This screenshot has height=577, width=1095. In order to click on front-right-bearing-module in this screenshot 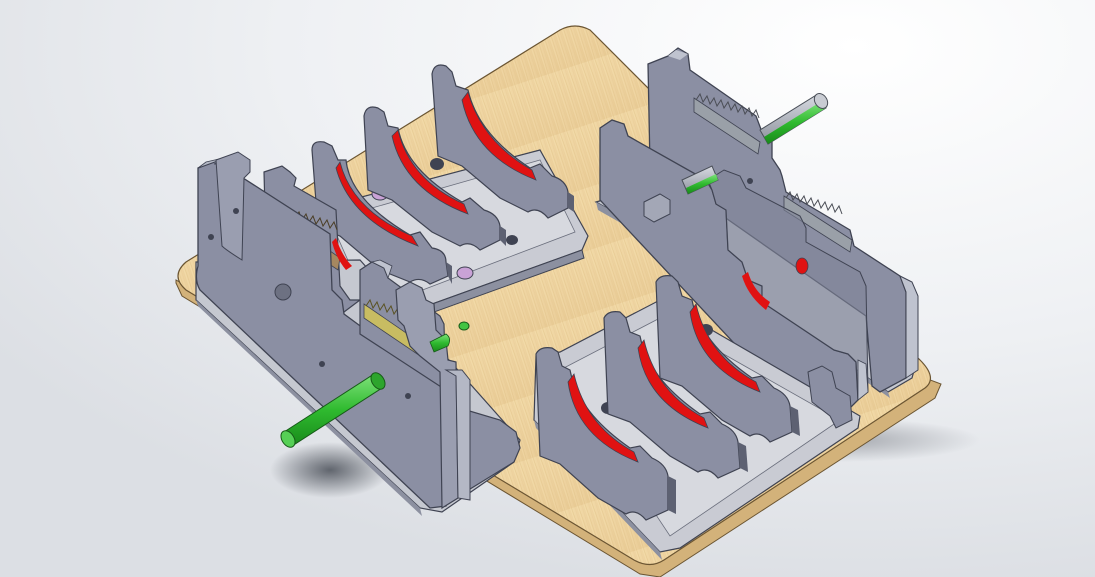, I will do `click(697, 417)`.